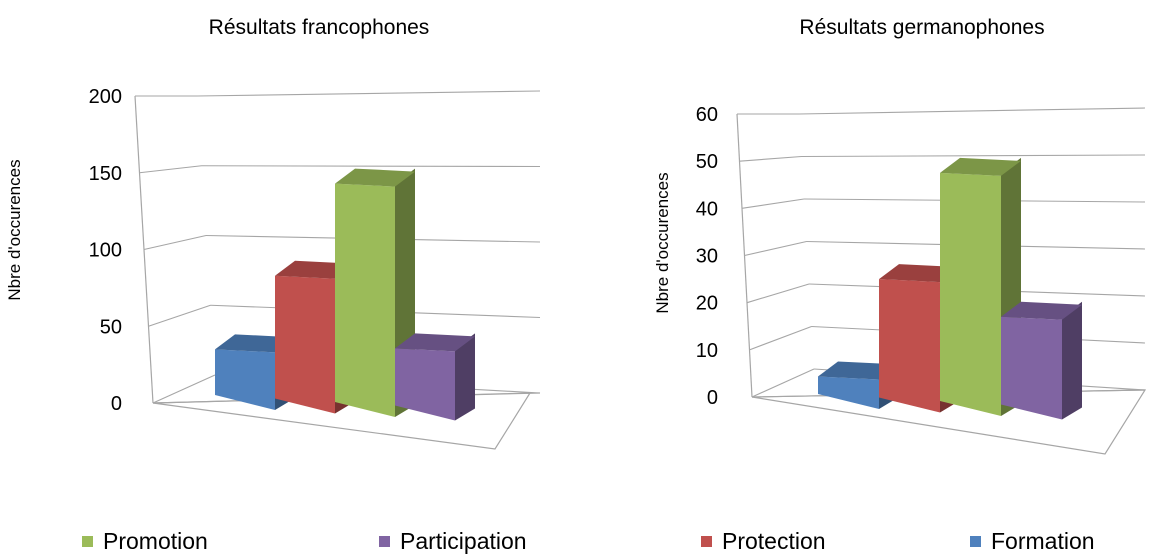  Describe the element at coordinates (770, 158) in the screenshot. I see `gridline-germanophone-50-side` at that location.